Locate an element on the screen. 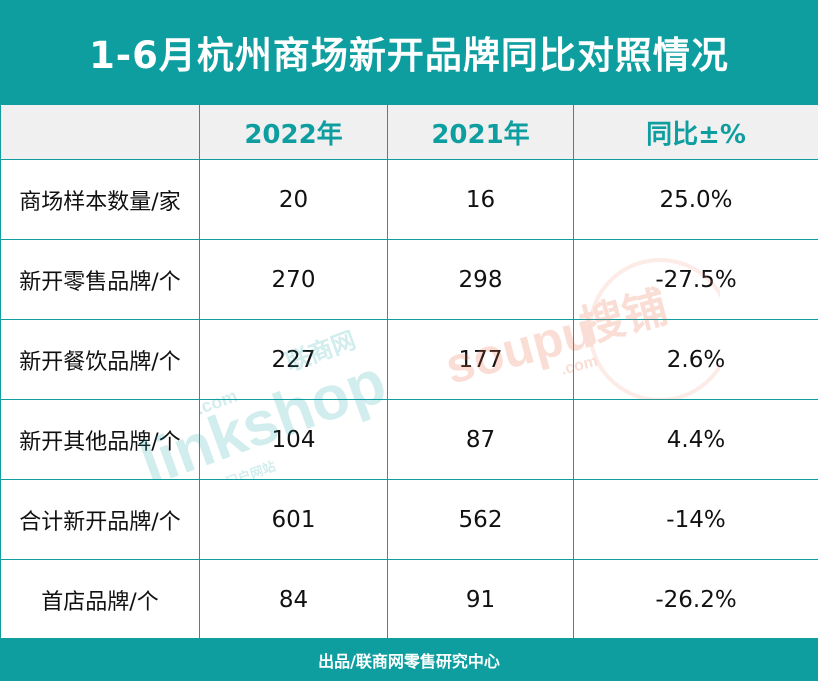  table-row: 新开其他品牌/个 104 87 4.4% is located at coordinates (409, 439).